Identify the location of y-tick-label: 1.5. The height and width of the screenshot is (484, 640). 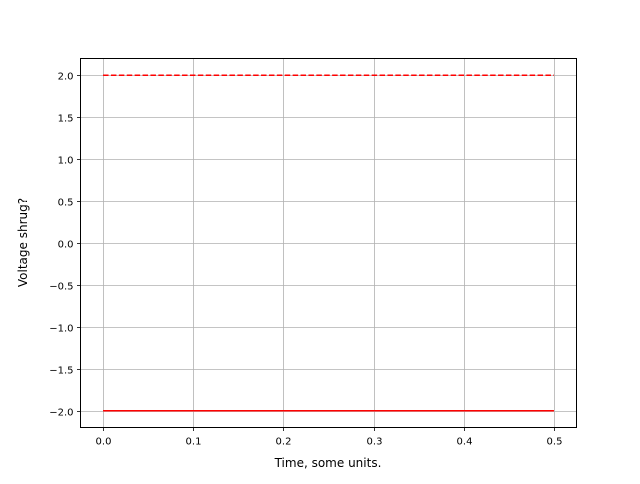
(66, 119).